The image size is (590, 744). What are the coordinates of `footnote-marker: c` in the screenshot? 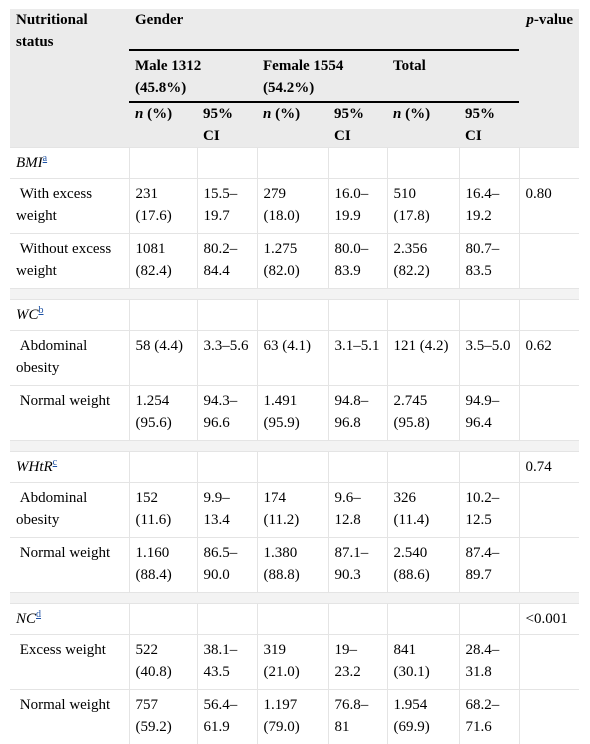 It's located at (55, 462).